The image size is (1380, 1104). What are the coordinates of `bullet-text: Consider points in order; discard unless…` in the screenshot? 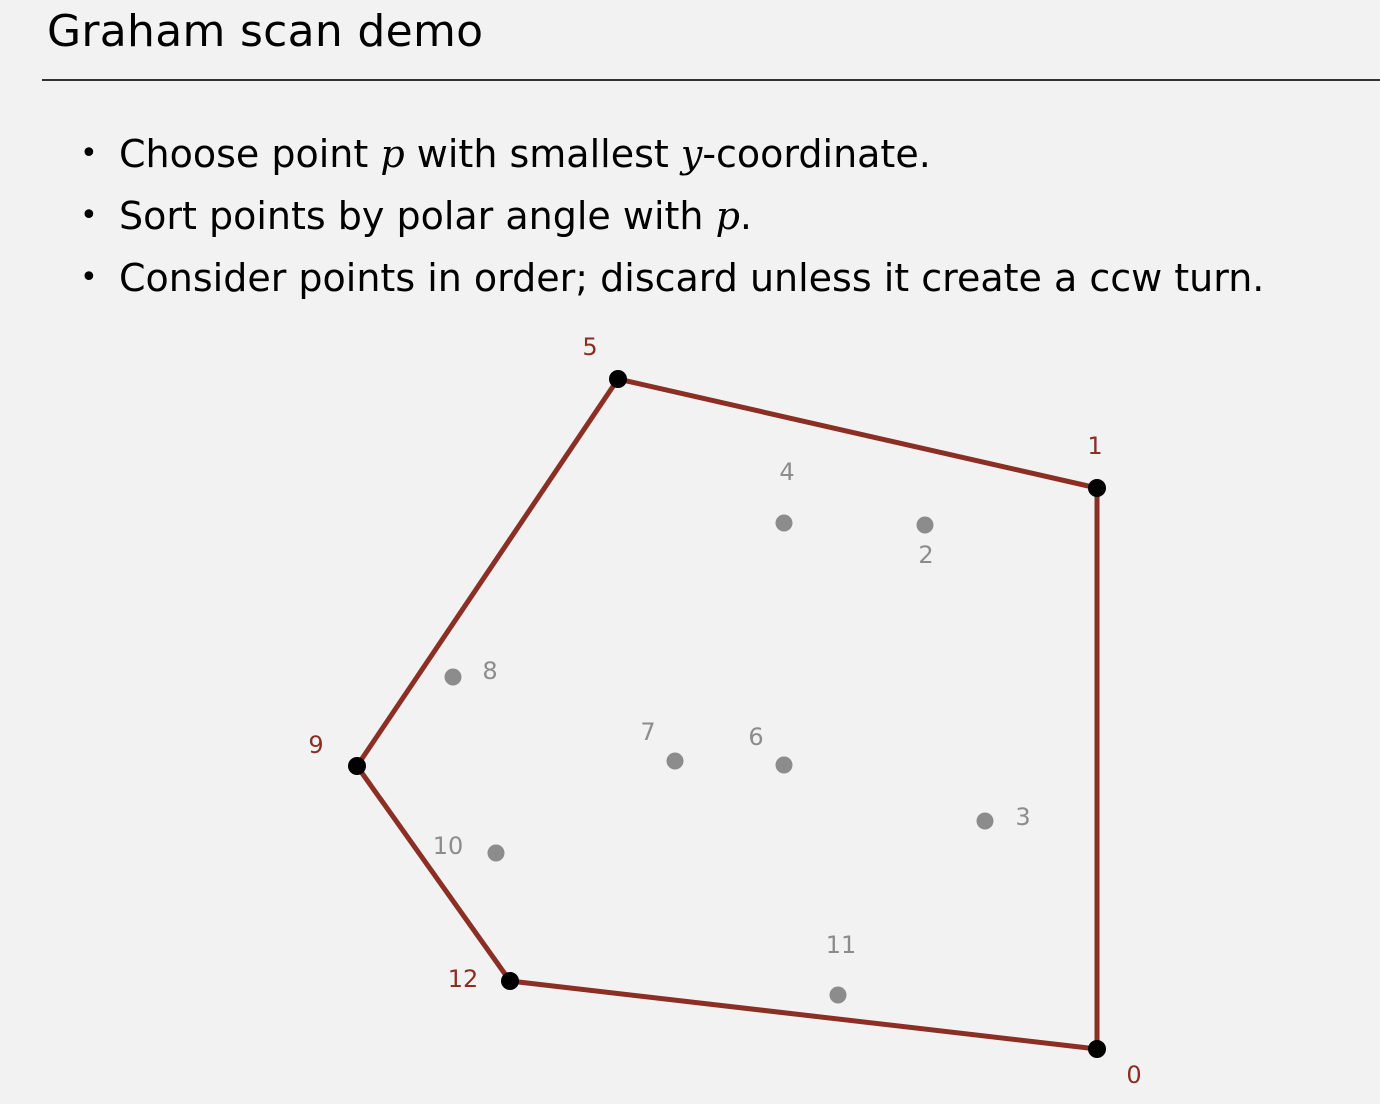 It's located at (692, 278).